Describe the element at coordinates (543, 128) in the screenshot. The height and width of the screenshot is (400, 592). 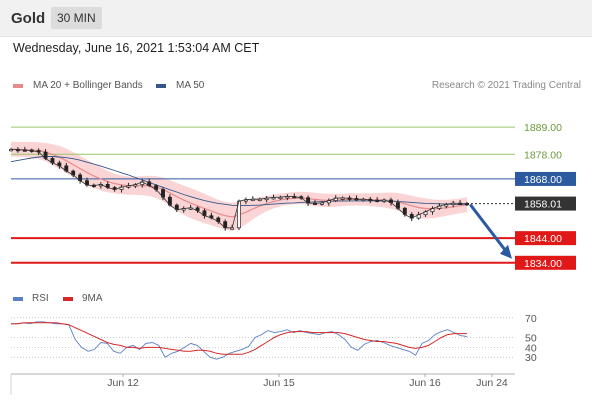
I see `level-label-1889.00: 1889.00` at that location.